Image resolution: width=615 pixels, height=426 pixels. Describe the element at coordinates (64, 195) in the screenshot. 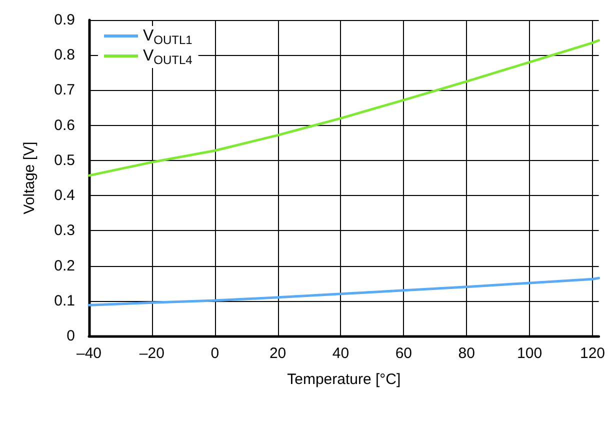

I see `y-tick-label: 0.4` at that location.